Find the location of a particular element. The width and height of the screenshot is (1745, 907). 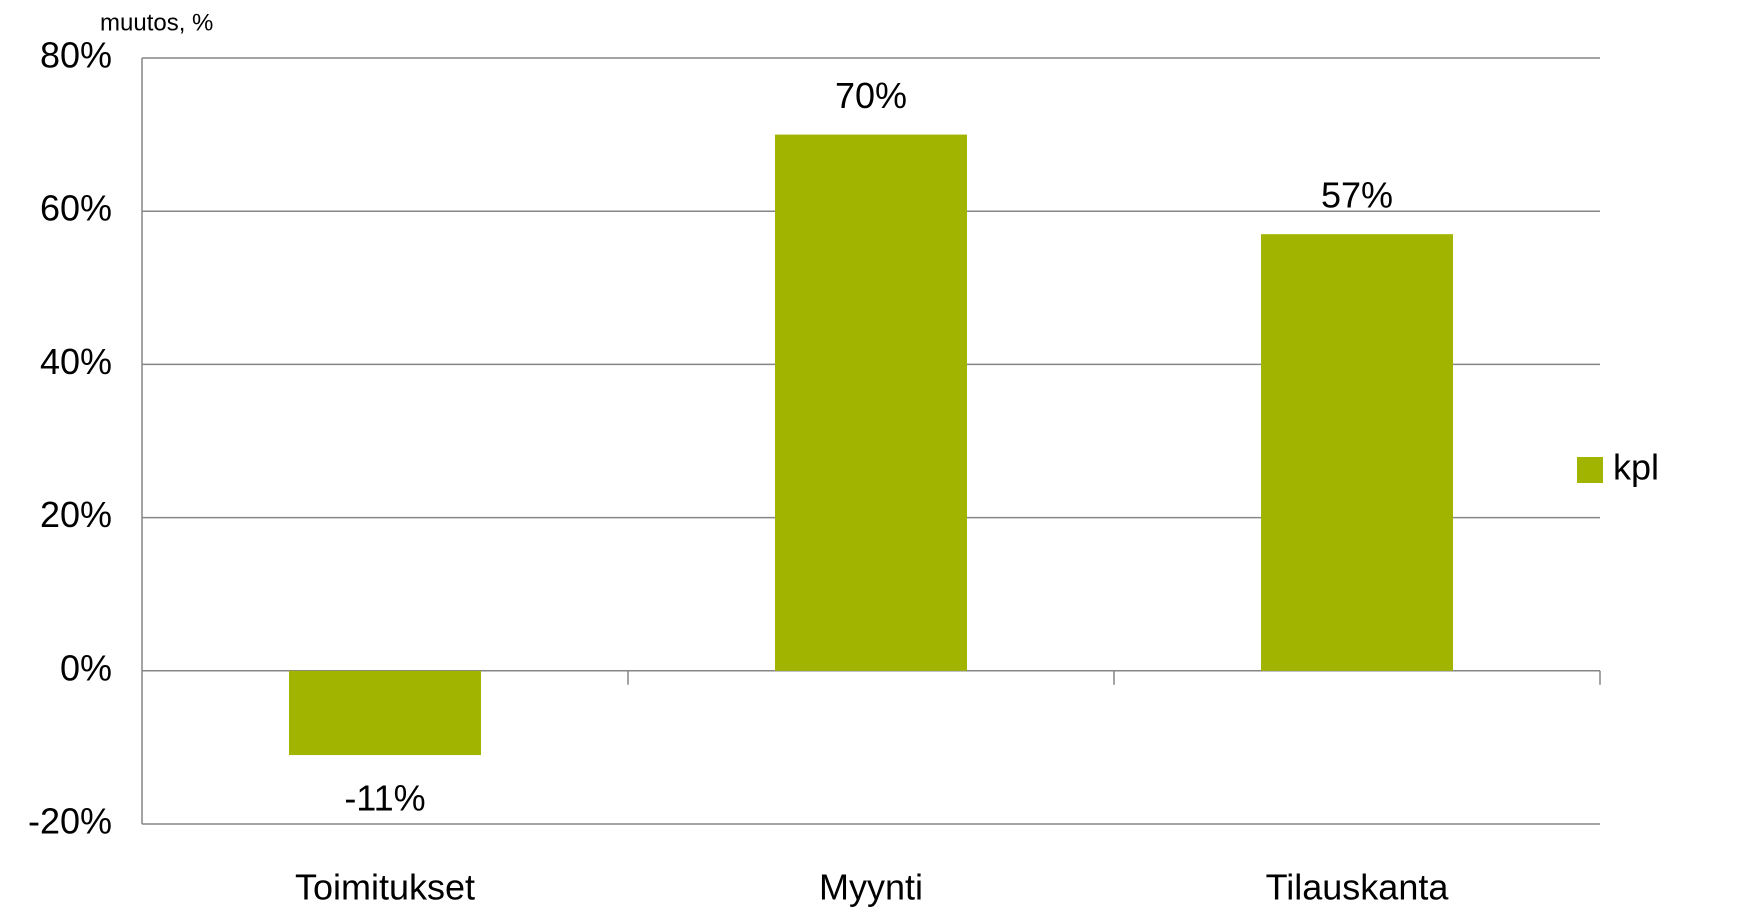

y-tick-label: 80% is located at coordinates (76, 55).